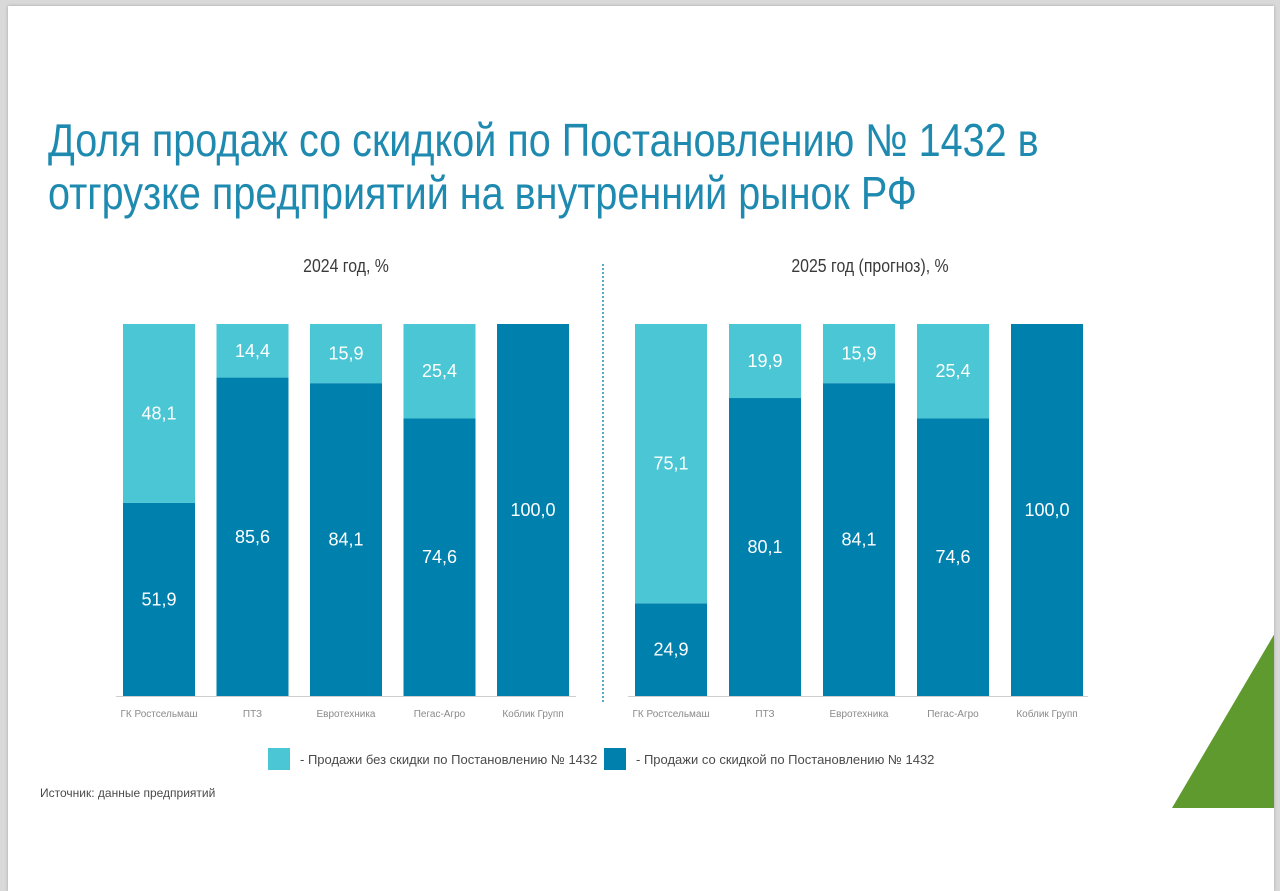 The image size is (1280, 891). I want to click on charts-divider, so click(603, 483).